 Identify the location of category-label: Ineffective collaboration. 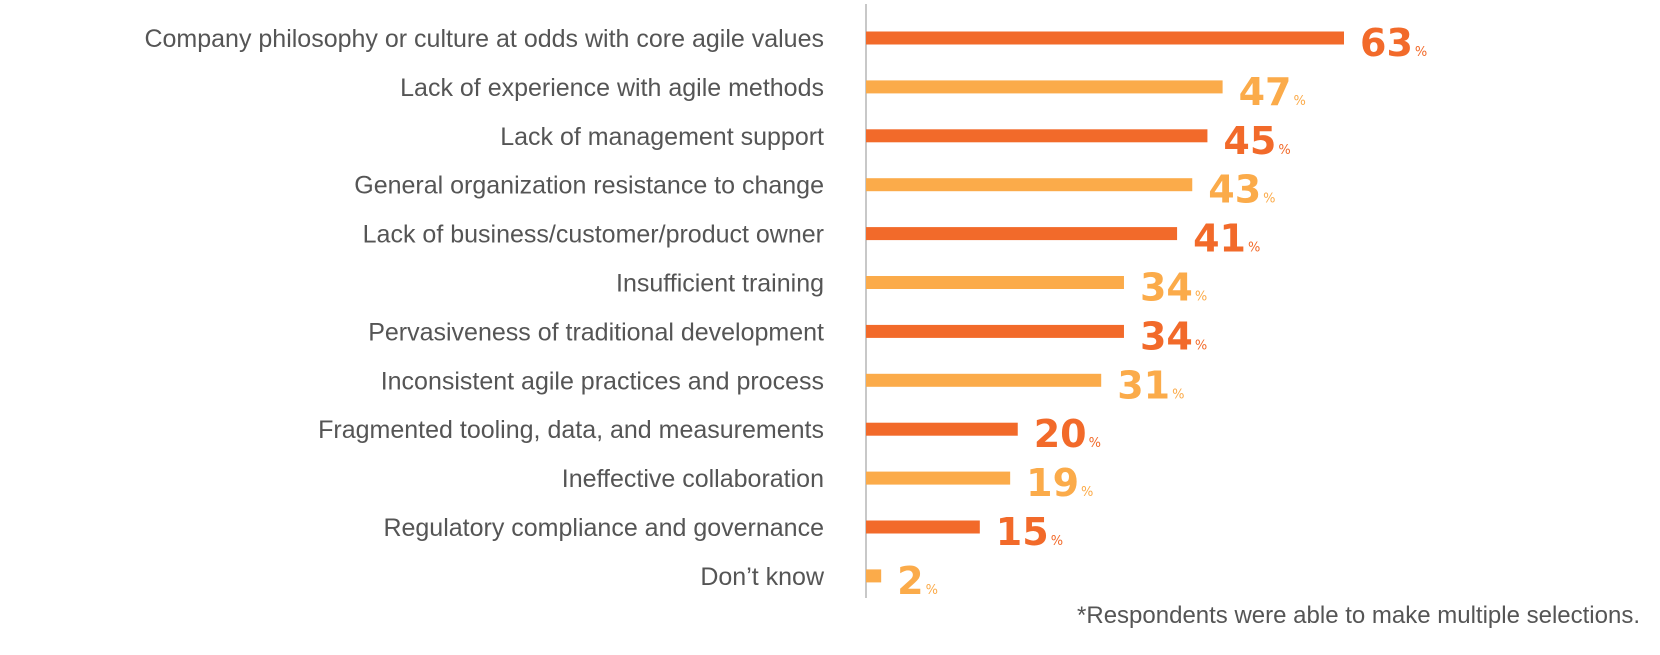
(693, 479).